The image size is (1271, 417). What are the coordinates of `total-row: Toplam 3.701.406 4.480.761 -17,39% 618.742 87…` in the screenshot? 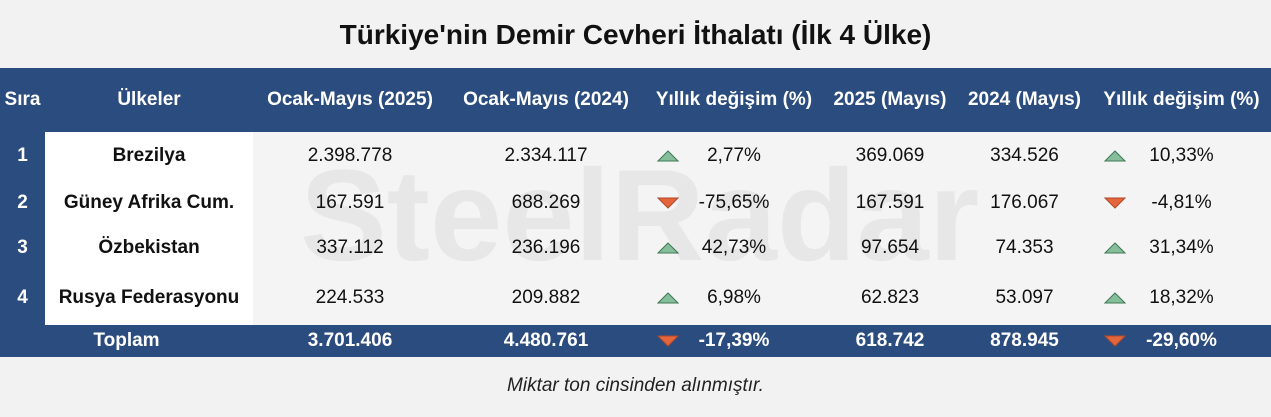 It's located at (635, 341).